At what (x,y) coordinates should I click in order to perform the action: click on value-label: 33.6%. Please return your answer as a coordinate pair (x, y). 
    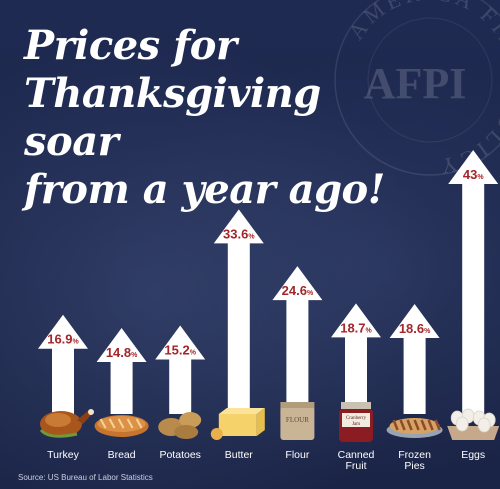
    Looking at the image, I should click on (239, 233).